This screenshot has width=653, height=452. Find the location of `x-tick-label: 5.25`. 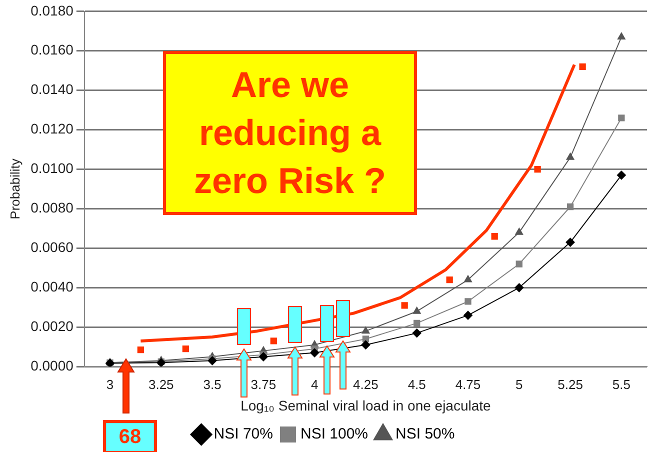

x-tick-label: 5.25 is located at coordinates (570, 384).